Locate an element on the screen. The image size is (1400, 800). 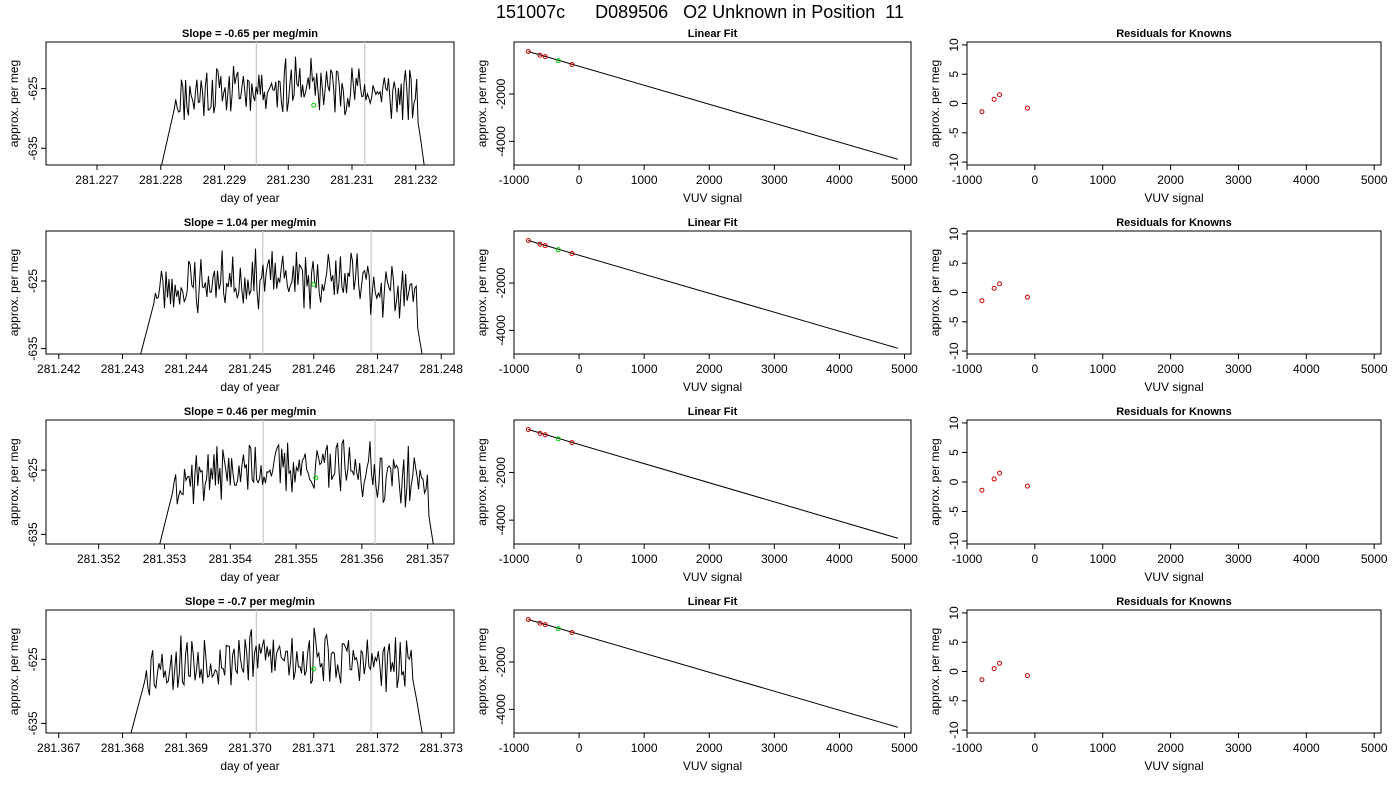
unknown-point is located at coordinates (558, 61).